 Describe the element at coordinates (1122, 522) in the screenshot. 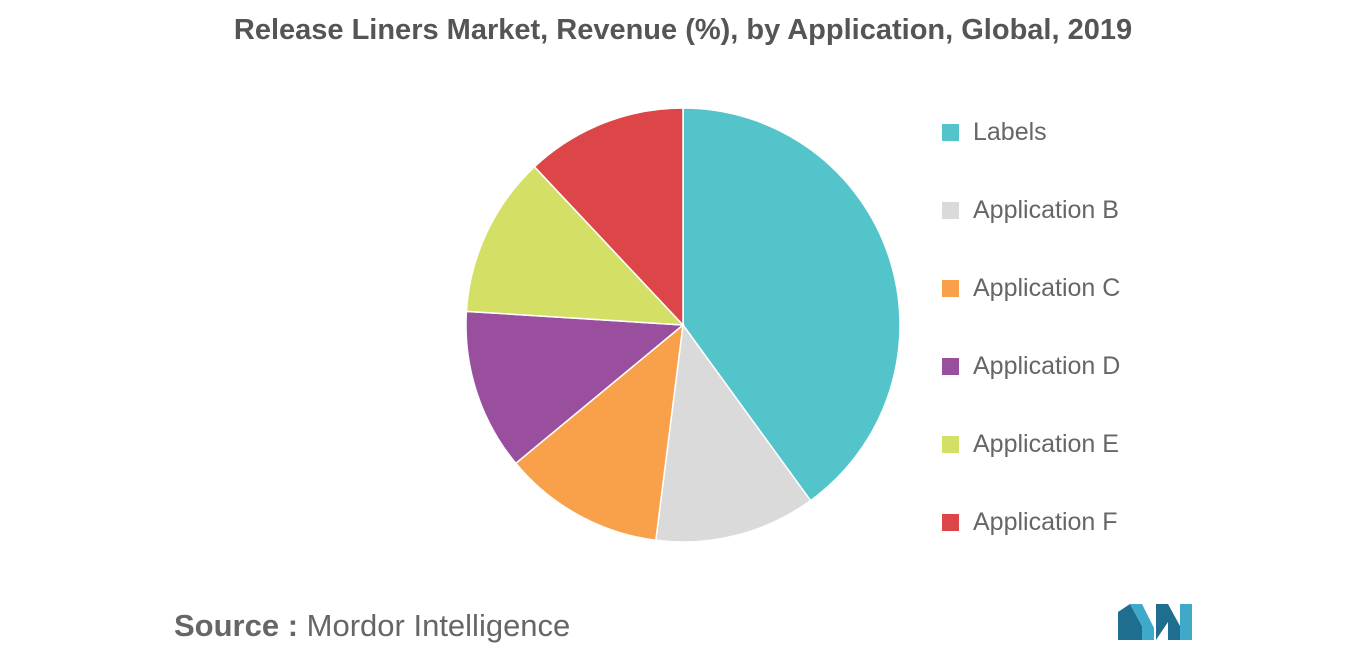

I see `legend-item-application-f: Application F` at that location.